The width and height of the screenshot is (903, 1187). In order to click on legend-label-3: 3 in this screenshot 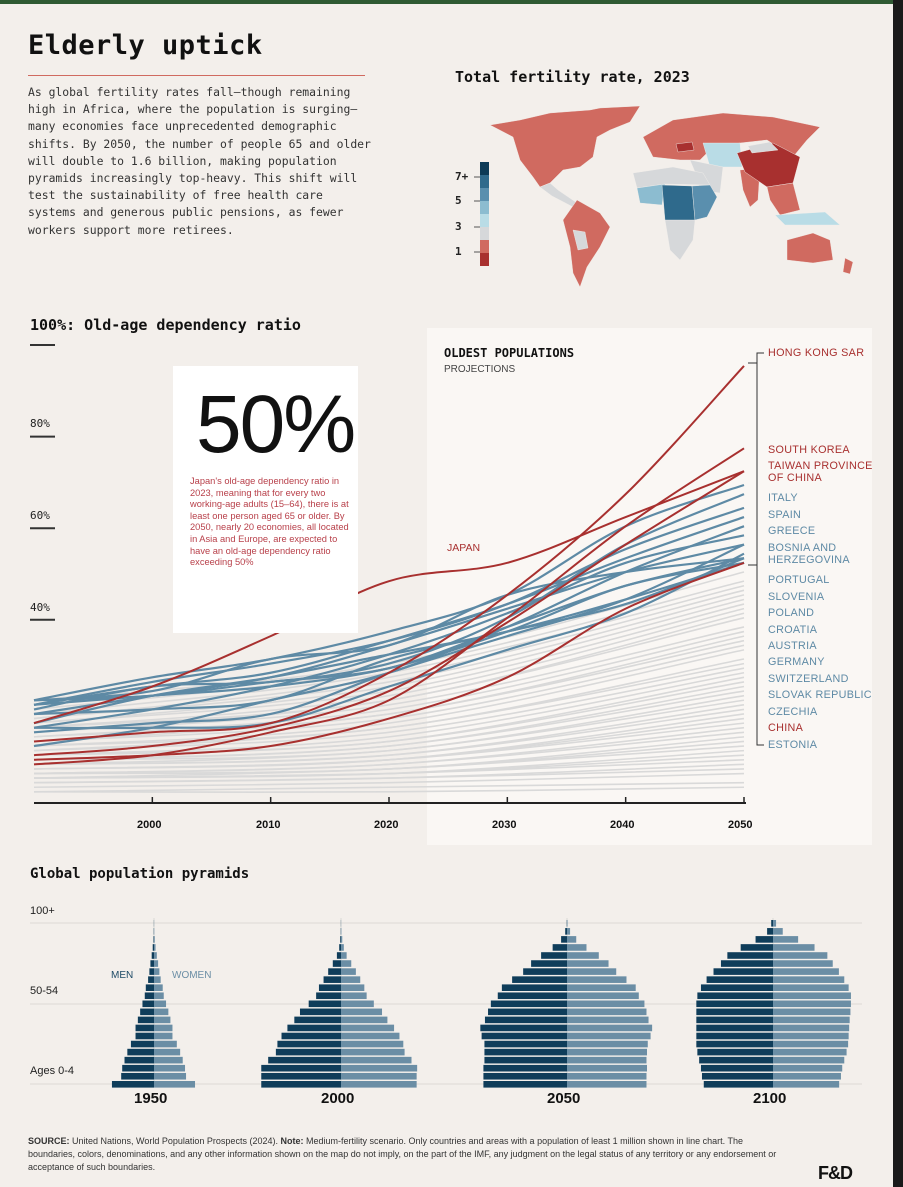, I will do `click(458, 226)`.